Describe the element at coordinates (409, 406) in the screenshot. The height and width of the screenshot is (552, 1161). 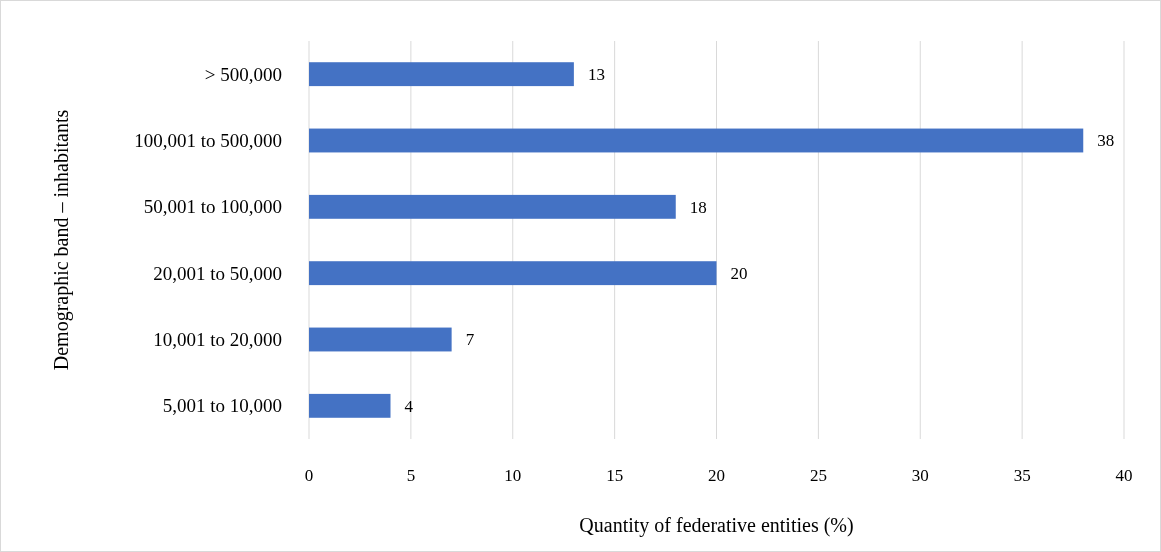
I see `data-label: 4` at that location.